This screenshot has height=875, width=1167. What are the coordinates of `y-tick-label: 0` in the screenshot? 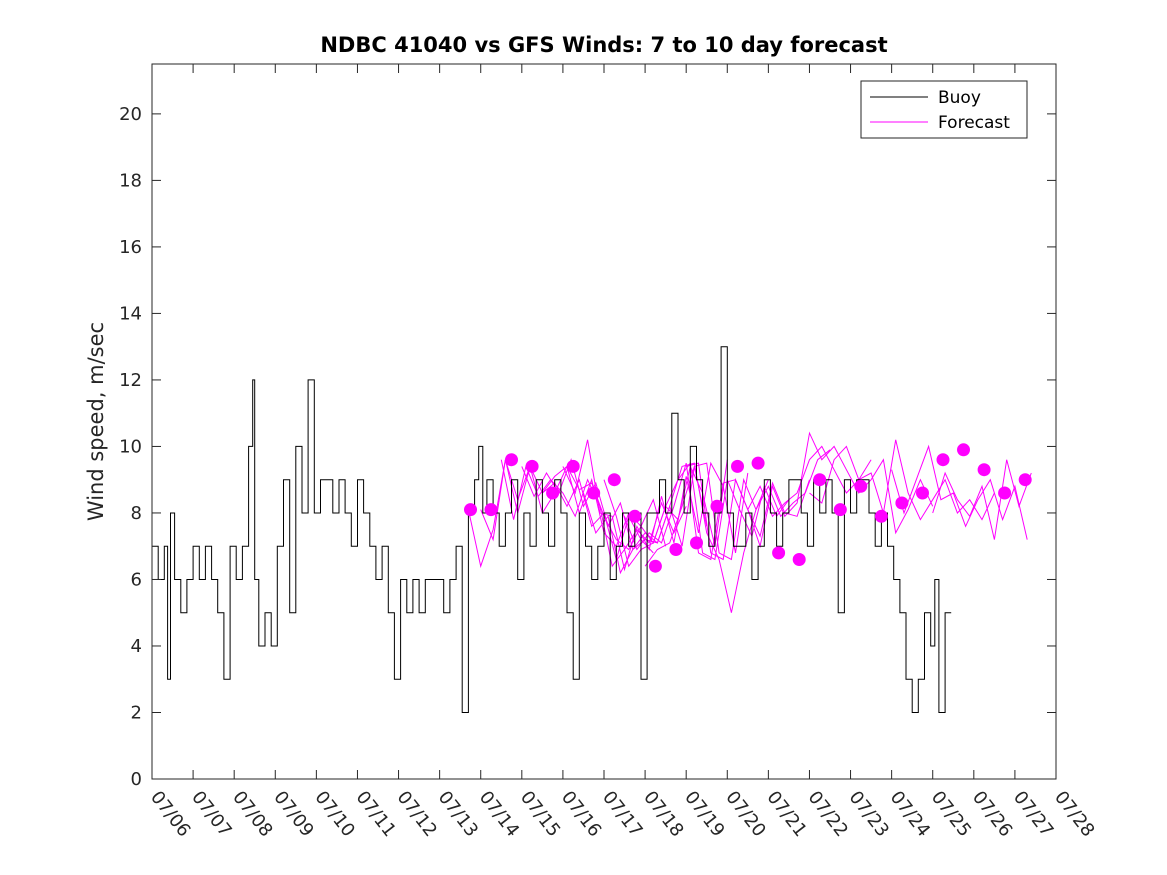 It's located at (136, 779).